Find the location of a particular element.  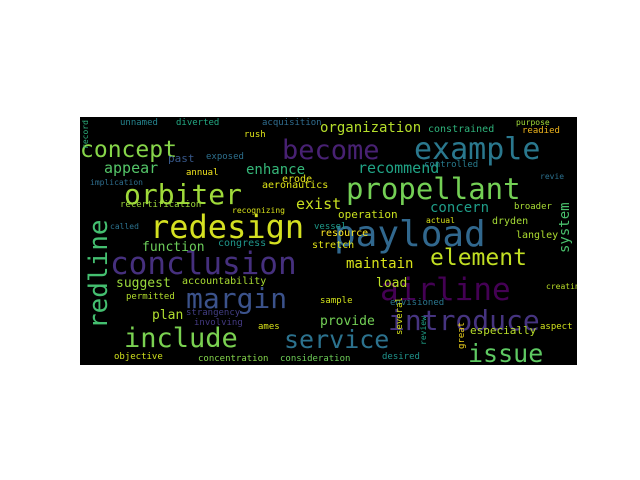

word: great is located at coordinates (462, 335).